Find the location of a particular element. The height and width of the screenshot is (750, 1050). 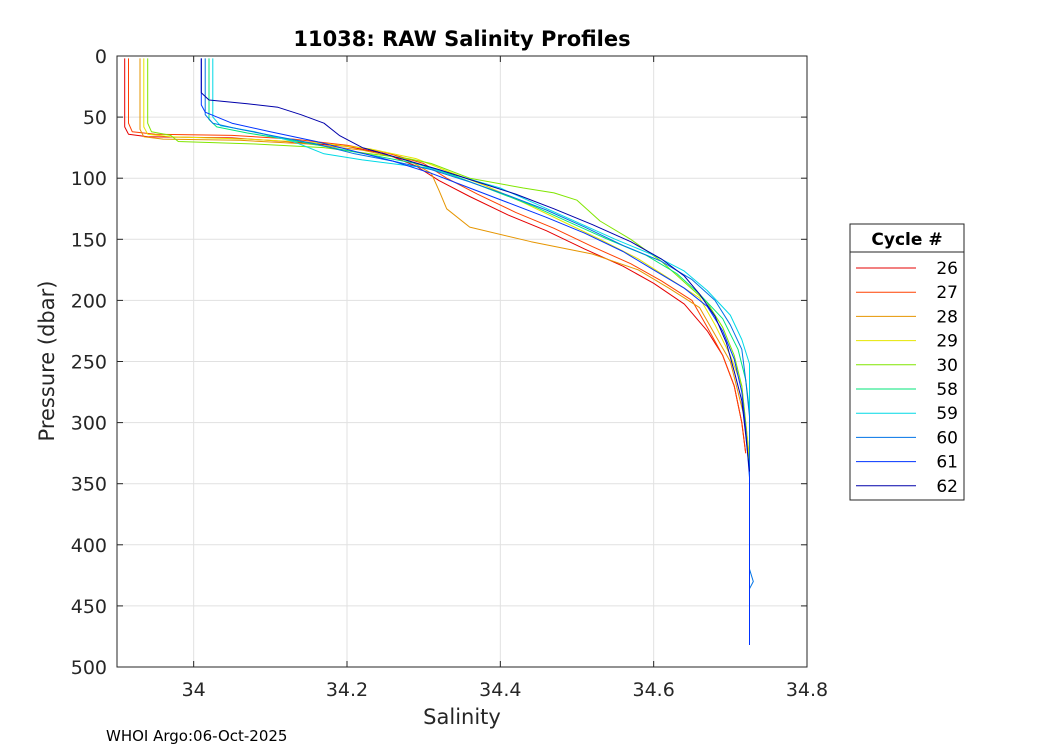

legend-label-29: 29 is located at coordinates (947, 342).